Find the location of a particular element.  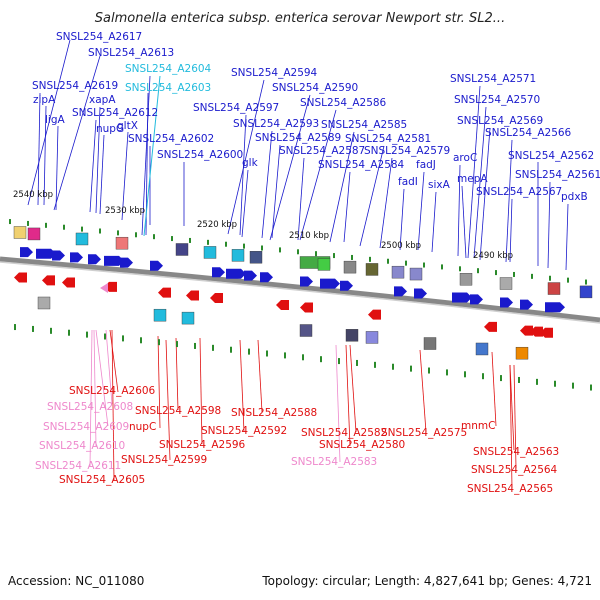

gene-label: SNSL254_A2590 is located at coordinates (315, 88).